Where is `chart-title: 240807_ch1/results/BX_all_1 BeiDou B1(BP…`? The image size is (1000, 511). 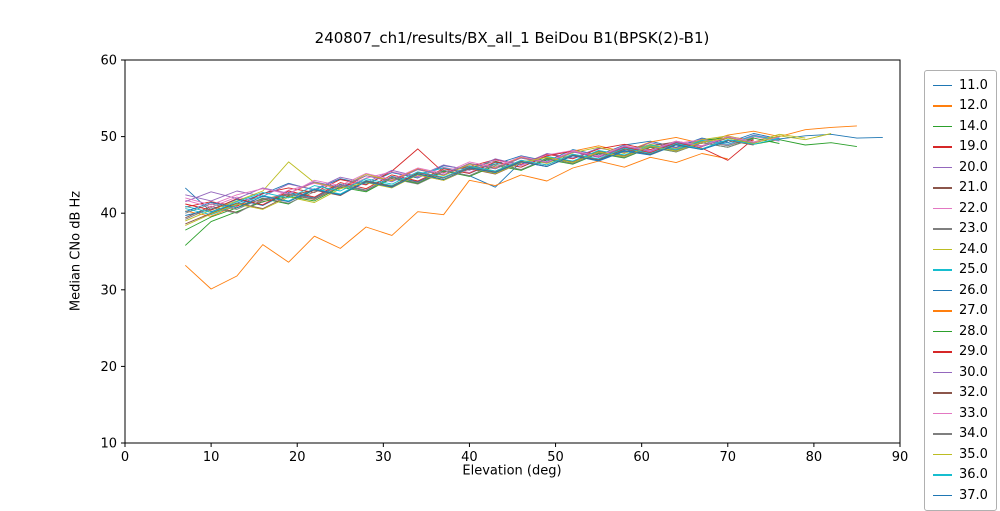
chart-title: 240807_ch1/results/BX_all_1 BeiDou B1(BP… is located at coordinates (512, 38).